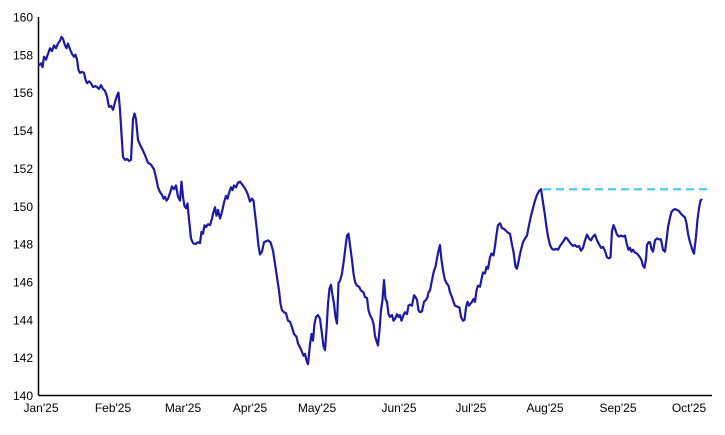 This screenshot has height=435, width=725. Describe the element at coordinates (183, 408) in the screenshot. I see `x-tick-label: Mar'25` at that location.